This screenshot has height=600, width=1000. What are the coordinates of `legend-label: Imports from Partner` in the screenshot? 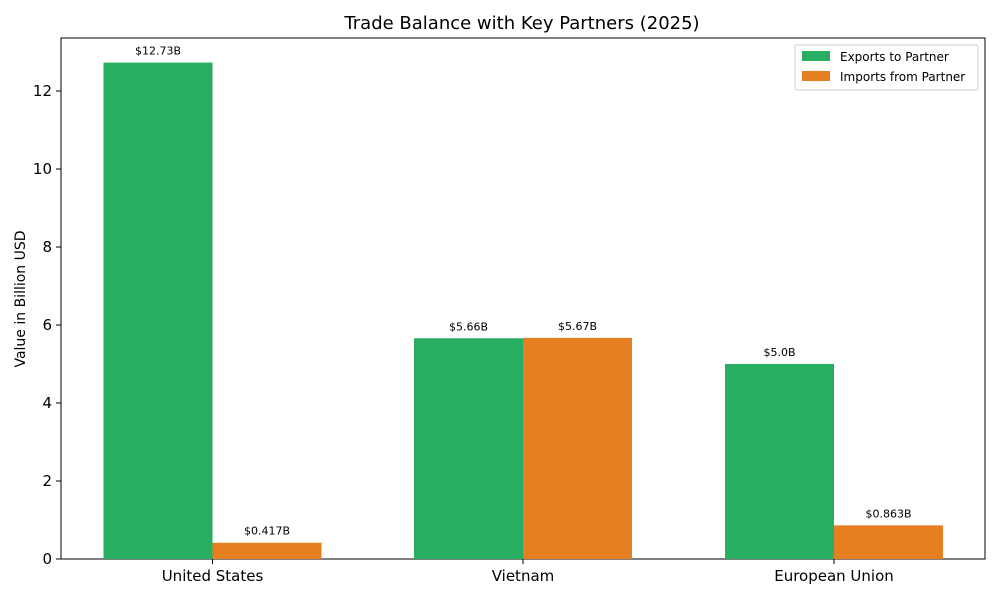 It's located at (902, 77).